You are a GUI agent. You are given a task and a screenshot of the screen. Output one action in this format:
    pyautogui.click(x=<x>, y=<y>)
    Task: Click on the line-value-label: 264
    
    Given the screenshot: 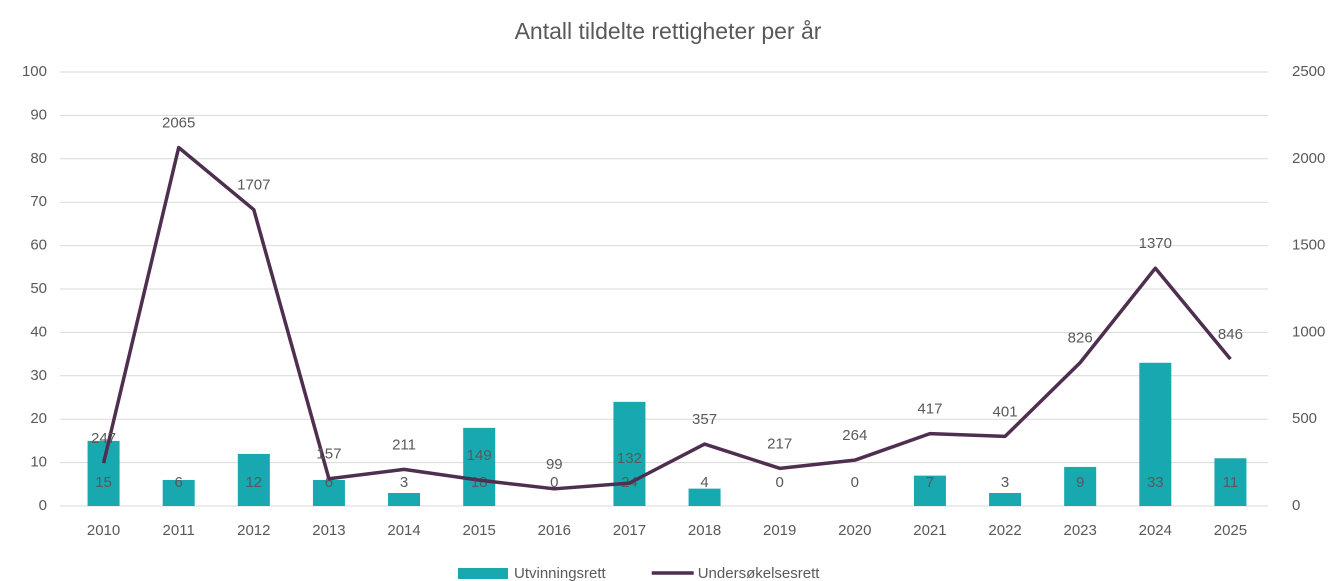 What is the action you would take?
    pyautogui.click(x=854, y=435)
    